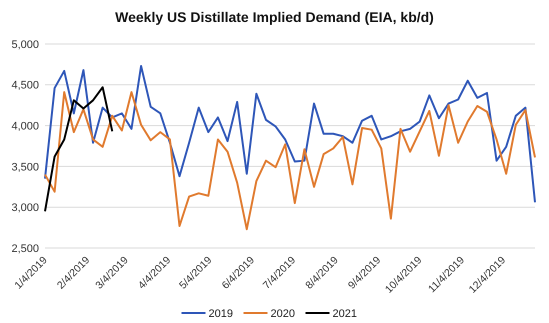 The image size is (549, 323). I want to click on legend-label: 2021, so click(344, 314).